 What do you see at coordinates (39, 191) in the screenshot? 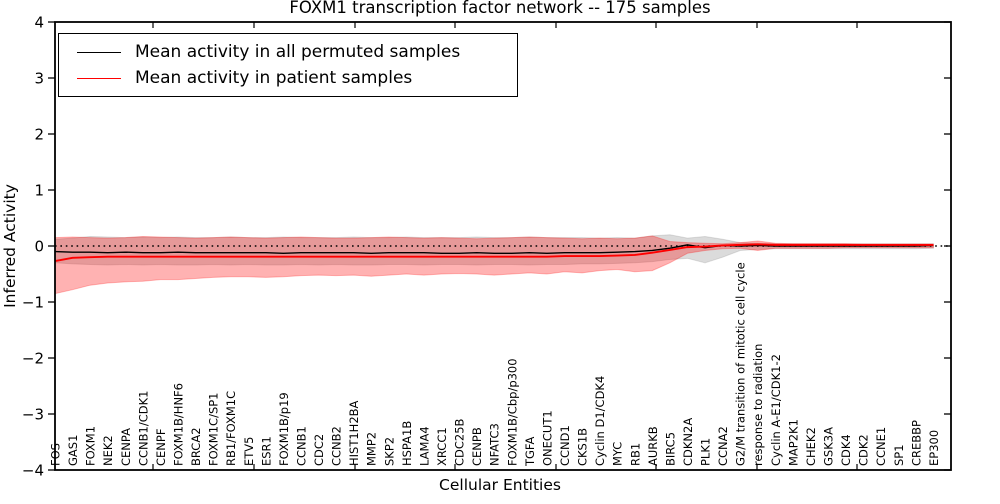
I see `y-tick-label: 1` at bounding box center [39, 191].